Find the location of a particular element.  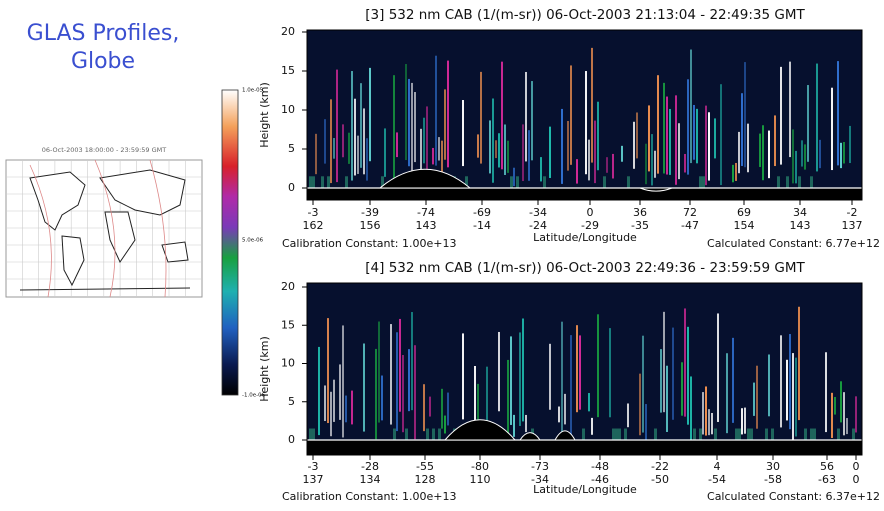

x-tick-lon: -34 is located at coordinates (540, 479).